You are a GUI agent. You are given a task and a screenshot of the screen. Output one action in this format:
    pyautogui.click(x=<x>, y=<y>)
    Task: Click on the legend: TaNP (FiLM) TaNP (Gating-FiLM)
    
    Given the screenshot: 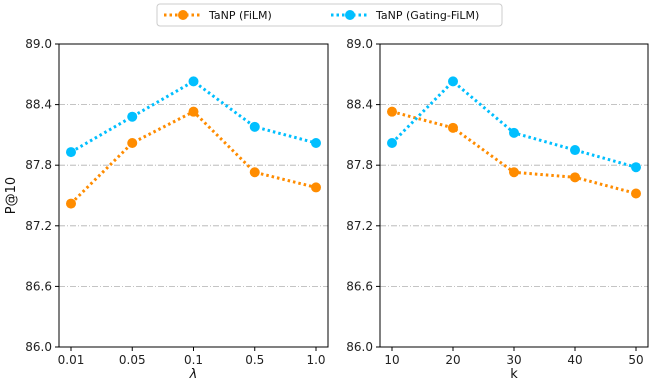 What is the action you would take?
    pyautogui.click(x=329, y=15)
    